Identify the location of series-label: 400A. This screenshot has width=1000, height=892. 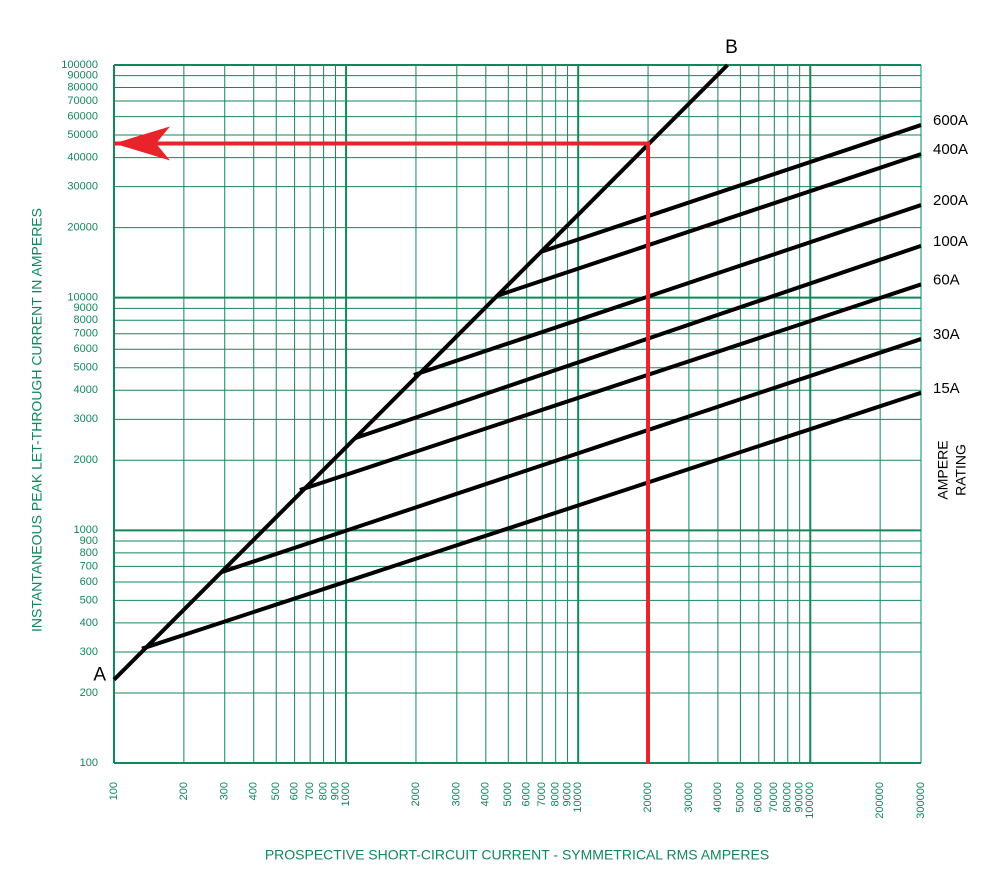
(950, 149).